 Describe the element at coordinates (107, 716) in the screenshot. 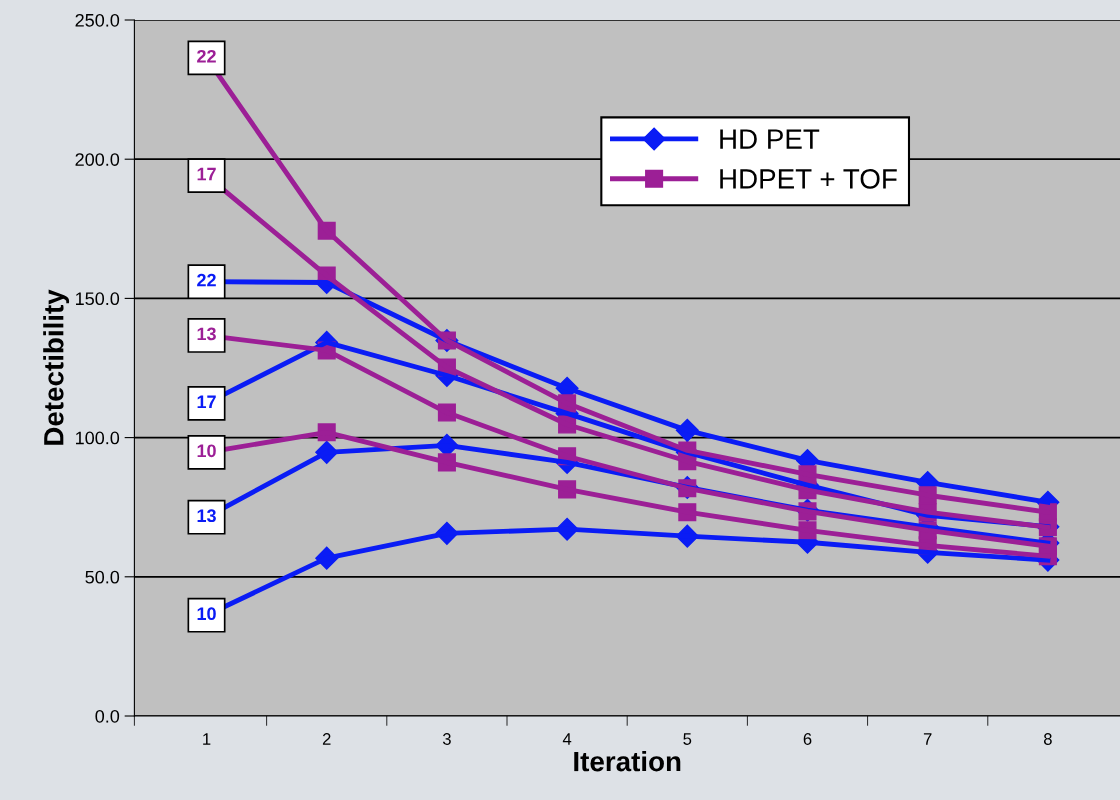

I see `y-tick-label: 0.0` at that location.